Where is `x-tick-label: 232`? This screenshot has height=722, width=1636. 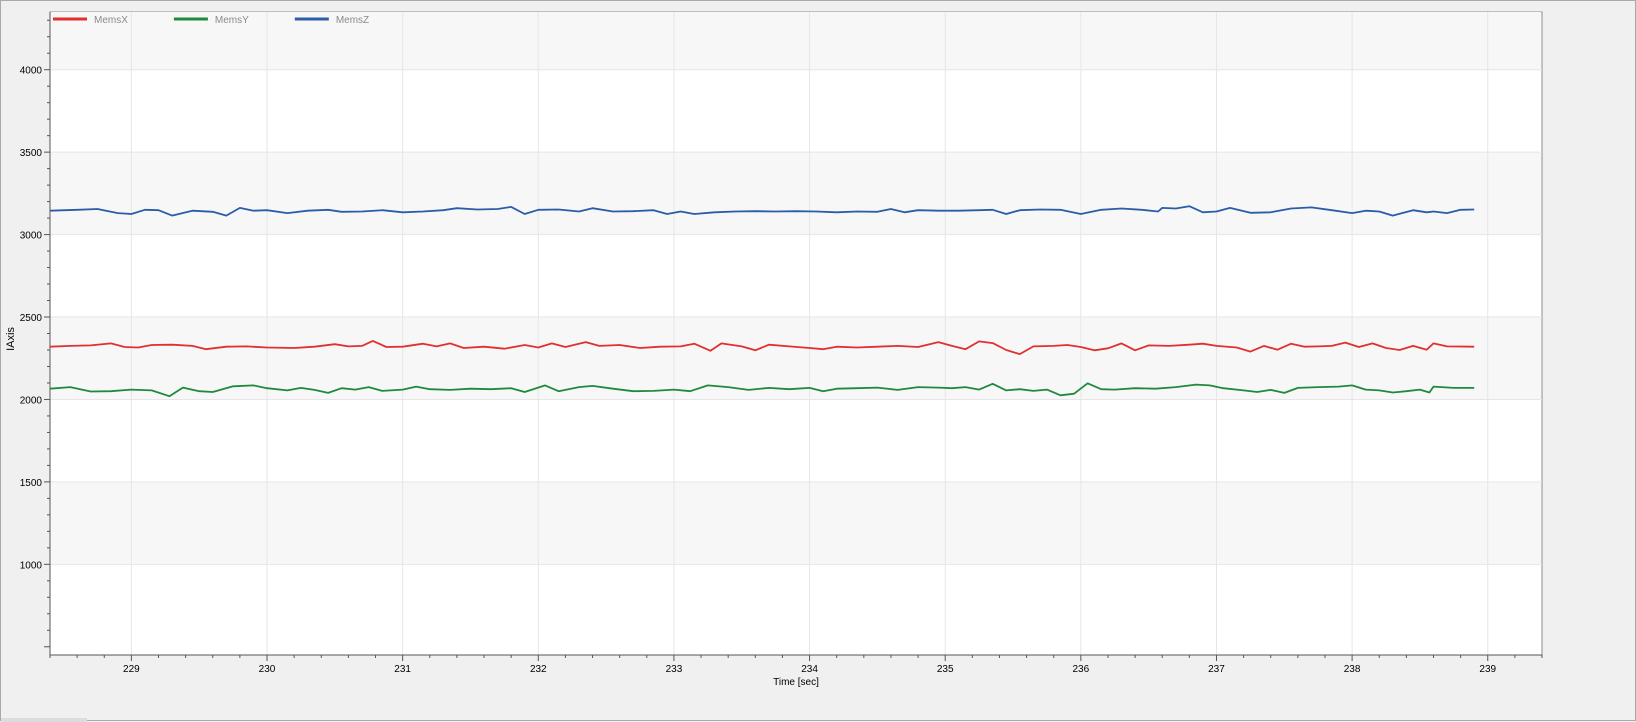
x-tick-label: 232 is located at coordinates (538, 669).